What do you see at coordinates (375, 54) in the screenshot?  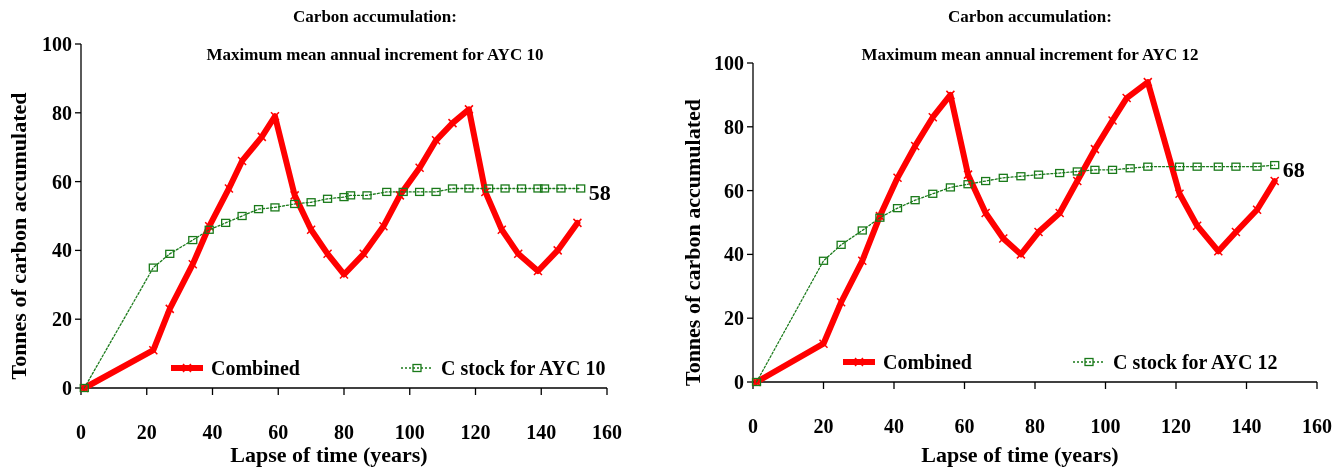 I see `chart-subtitle: Maximum mean annual increment for AYC 10` at bounding box center [375, 54].